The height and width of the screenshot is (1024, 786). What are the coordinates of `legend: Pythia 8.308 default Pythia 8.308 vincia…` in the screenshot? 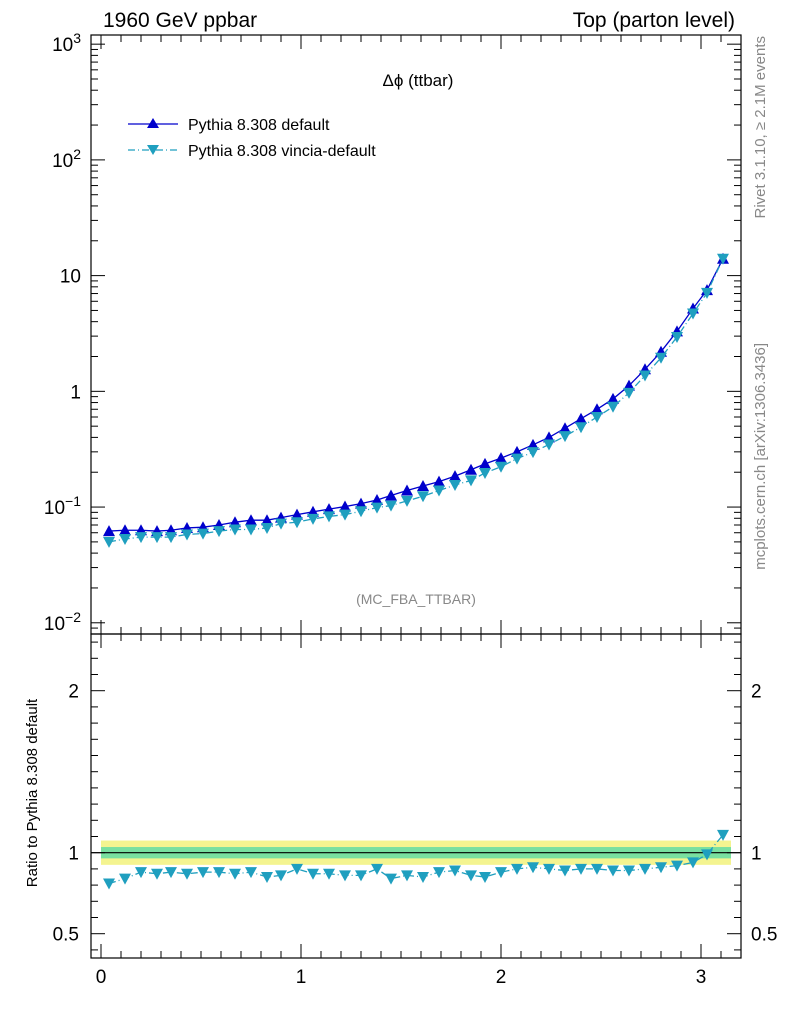 It's located at (252, 138).